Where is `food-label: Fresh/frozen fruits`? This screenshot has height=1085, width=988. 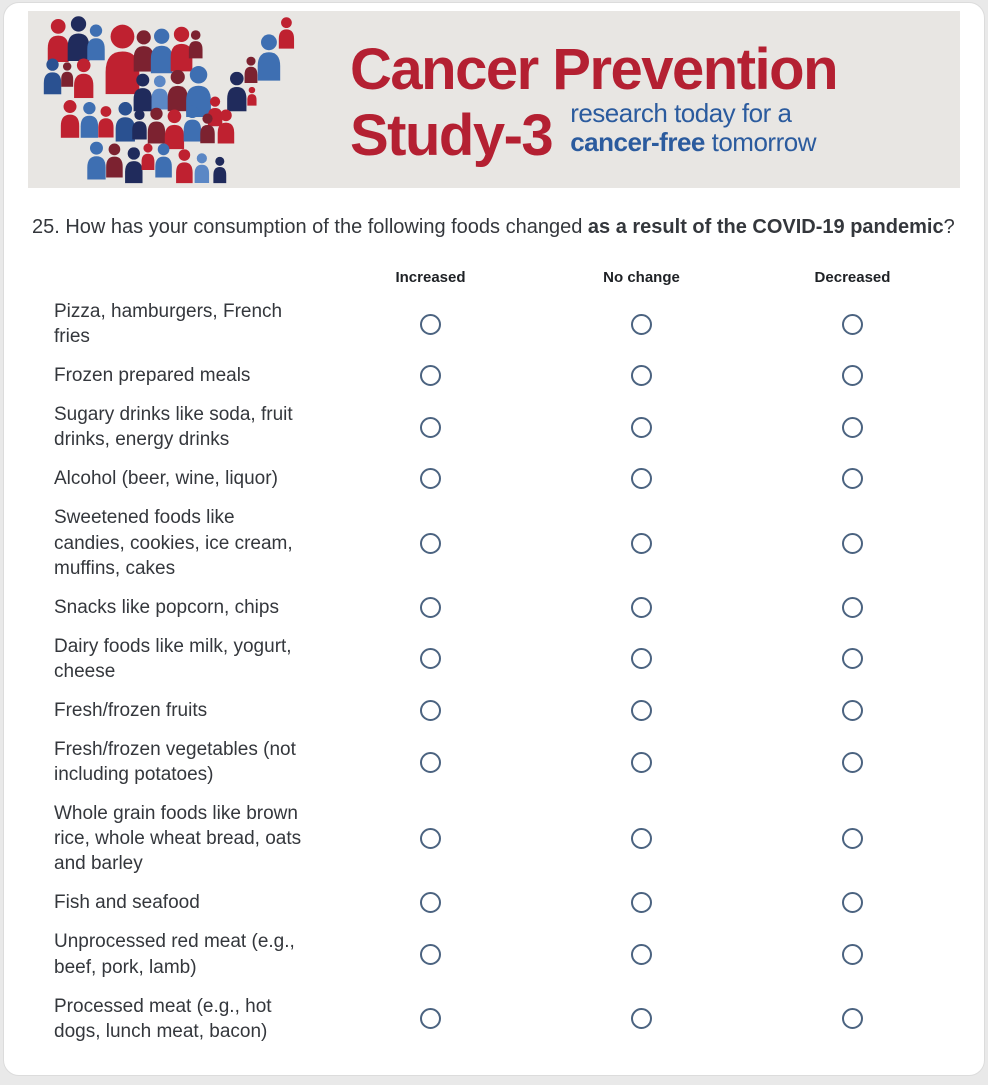 food-label: Fresh/frozen fruits is located at coordinates (131, 710).